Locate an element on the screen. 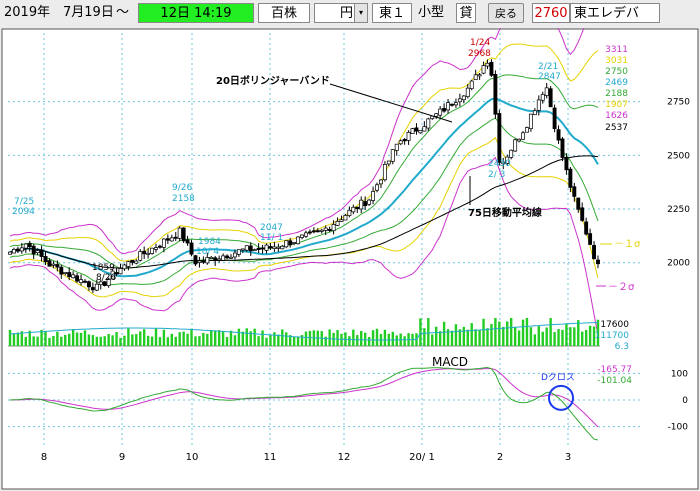  band-legend-value: 2188 is located at coordinates (616, 94).